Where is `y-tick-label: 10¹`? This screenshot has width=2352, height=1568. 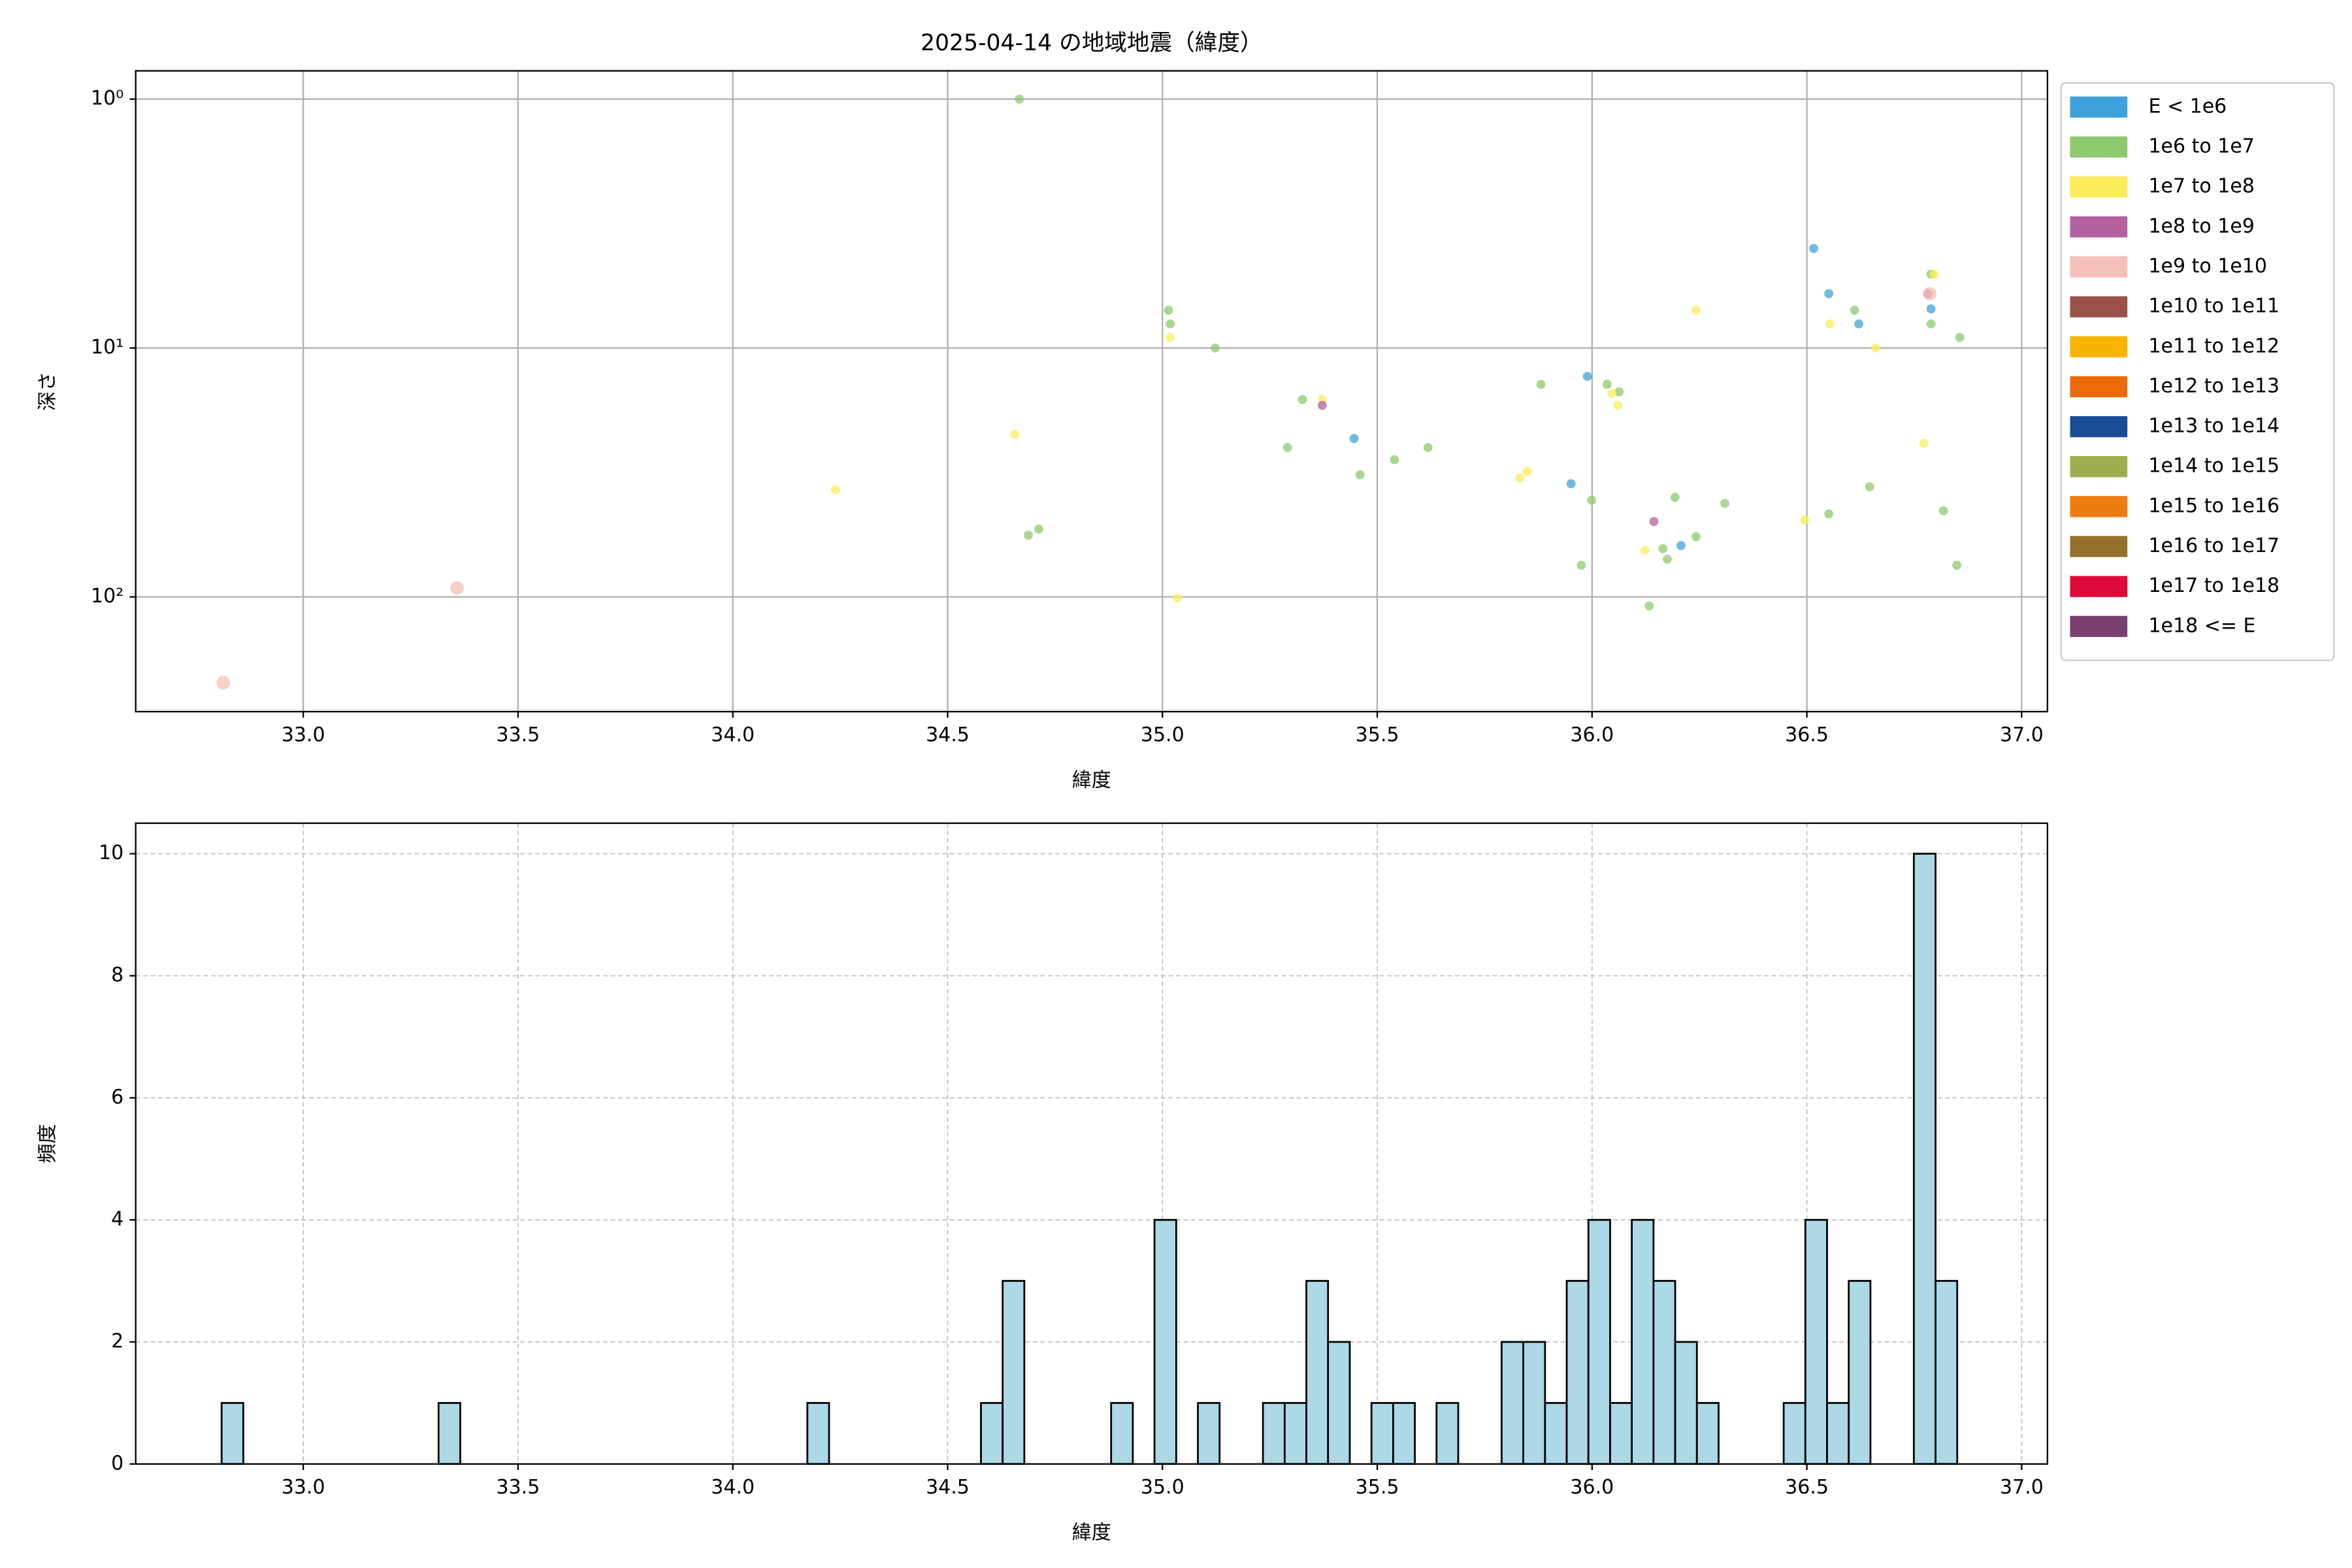 y-tick-label: 10¹ is located at coordinates (107, 347).